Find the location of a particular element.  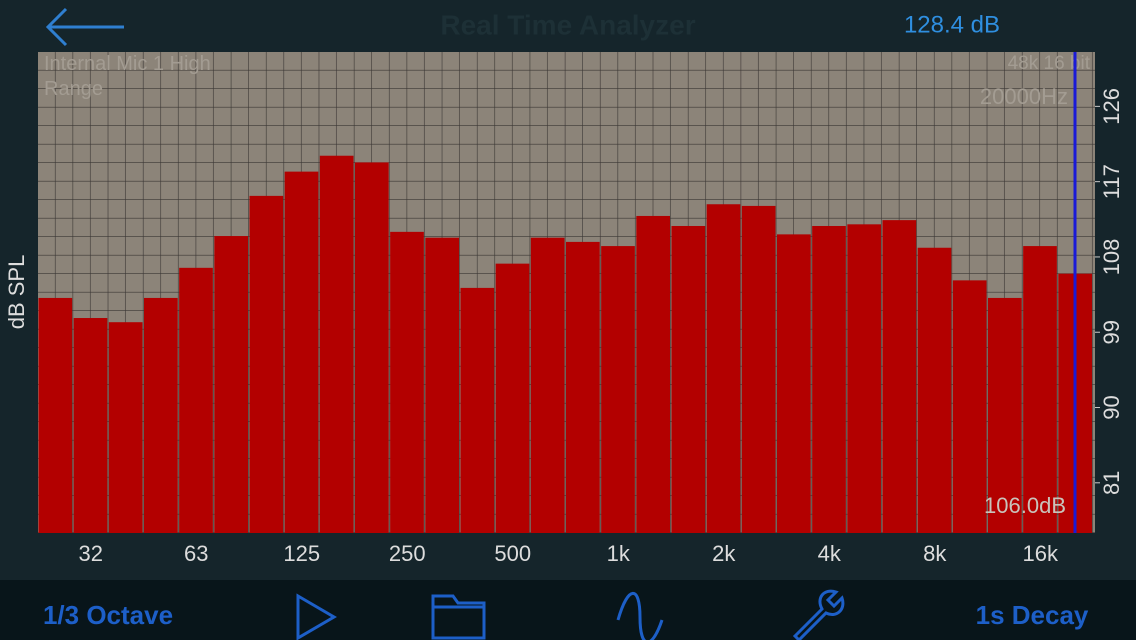

y-tick-label: 90 is located at coordinates (1111, 407).